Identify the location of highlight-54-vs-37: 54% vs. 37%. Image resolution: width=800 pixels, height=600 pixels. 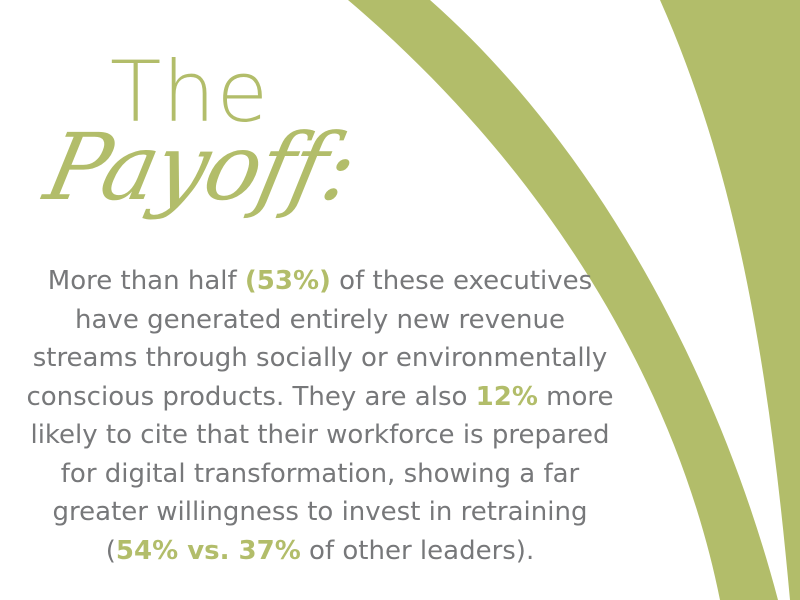
(208, 550).